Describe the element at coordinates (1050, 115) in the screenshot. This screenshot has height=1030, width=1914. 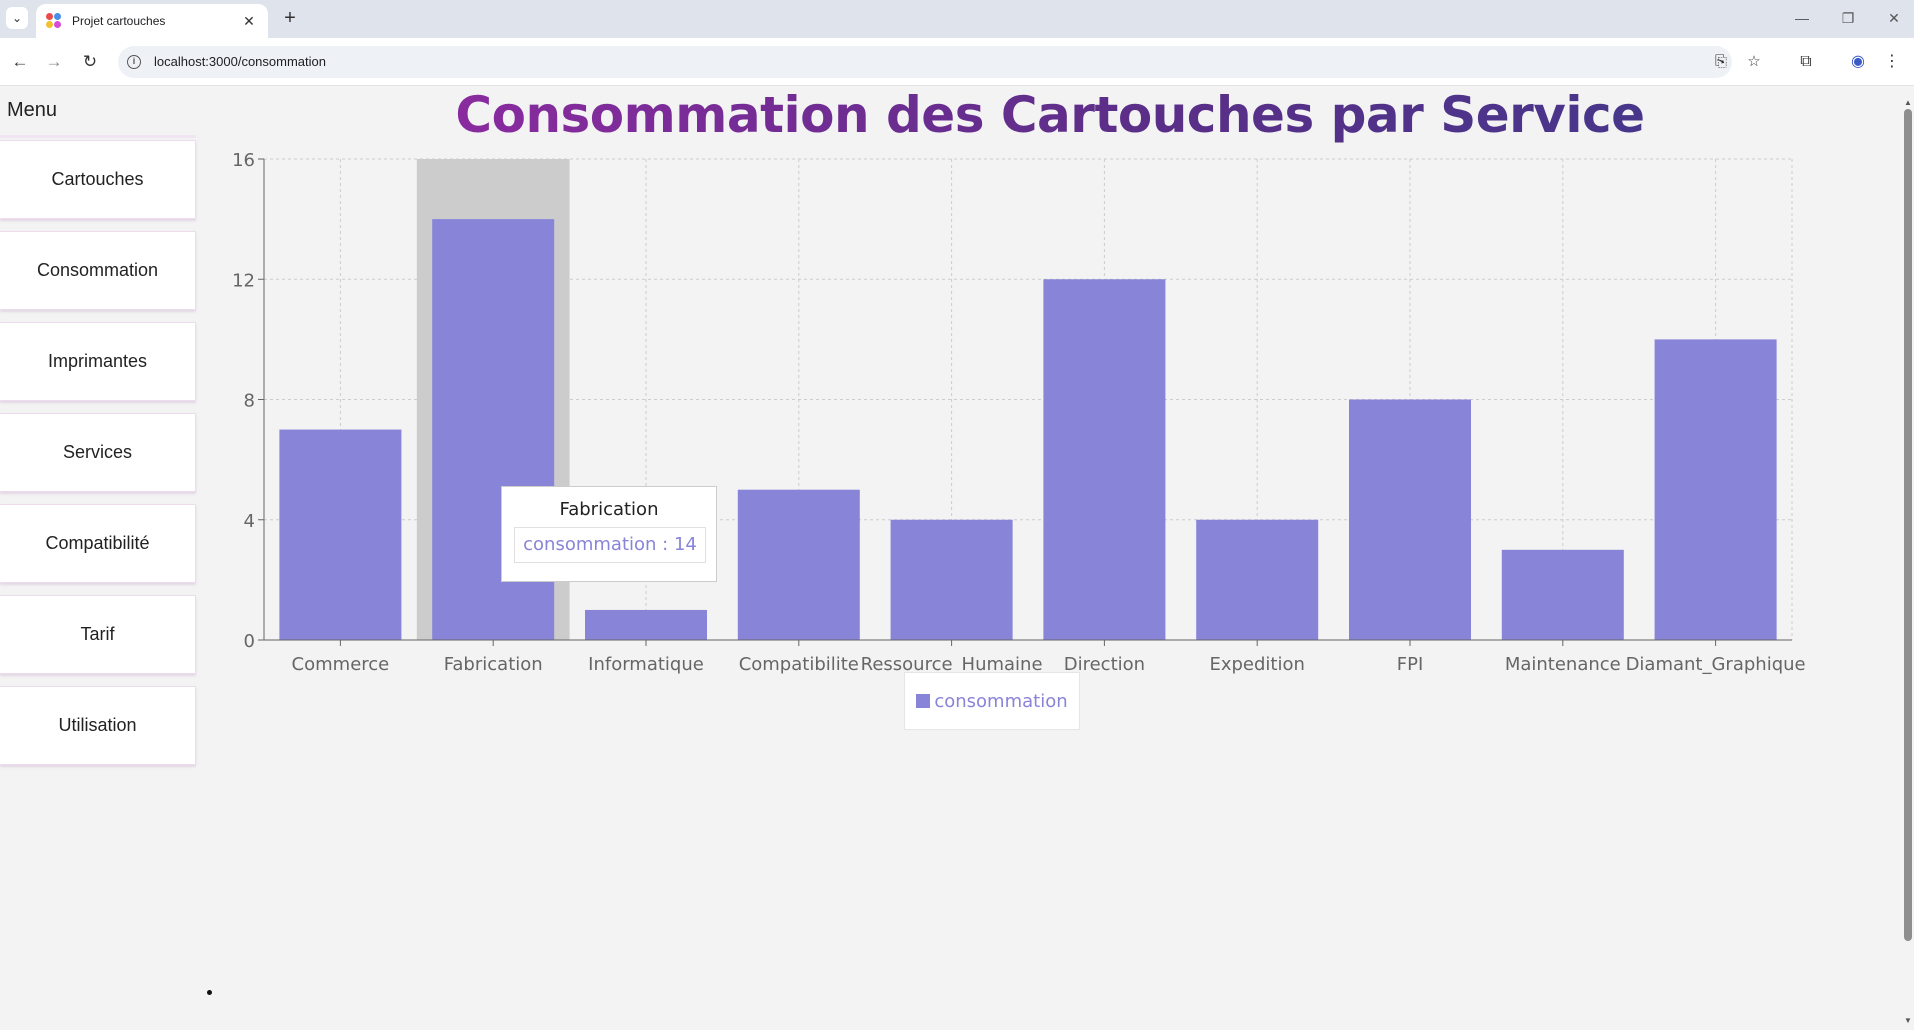
I see `page-title: Consommation des Cartouches par Service` at that location.